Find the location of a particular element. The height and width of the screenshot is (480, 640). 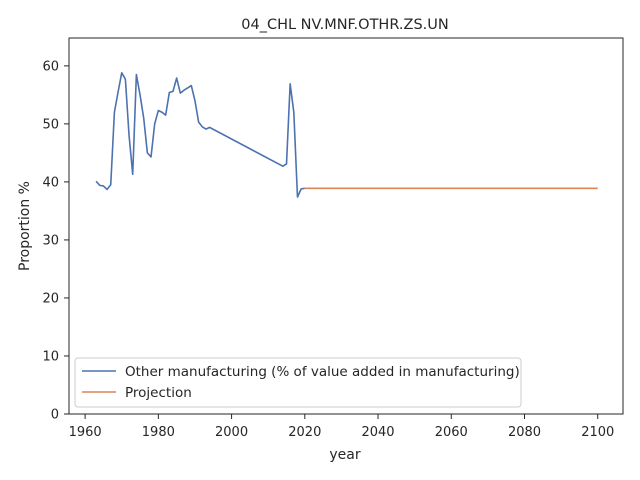

y-axis-label: Proportion % is located at coordinates (25, 226).